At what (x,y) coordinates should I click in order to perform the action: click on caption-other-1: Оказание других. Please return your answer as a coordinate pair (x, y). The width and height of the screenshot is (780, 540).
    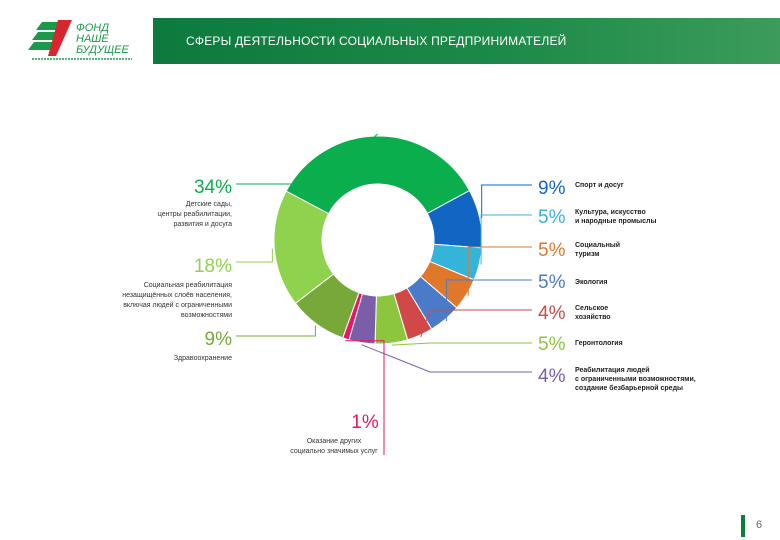
    Looking at the image, I should click on (334, 441).